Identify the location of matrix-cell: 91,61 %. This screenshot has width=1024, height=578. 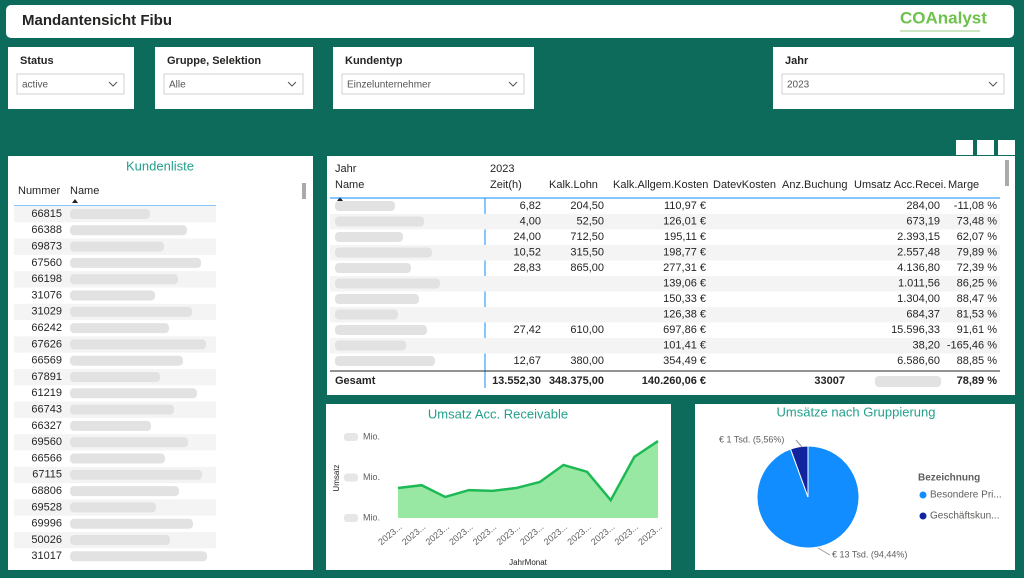
(977, 330).